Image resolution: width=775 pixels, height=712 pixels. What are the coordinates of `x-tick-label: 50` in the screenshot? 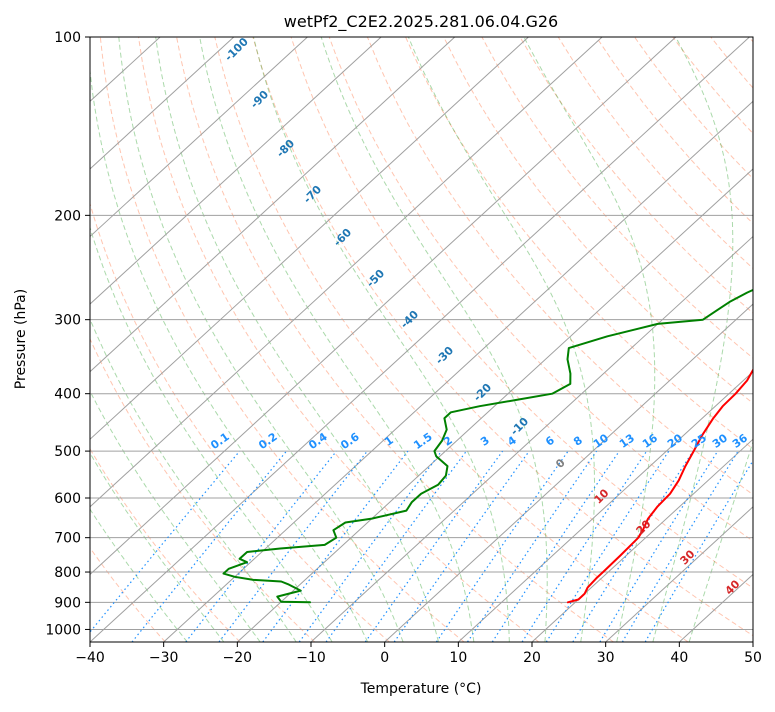 It's located at (753, 658).